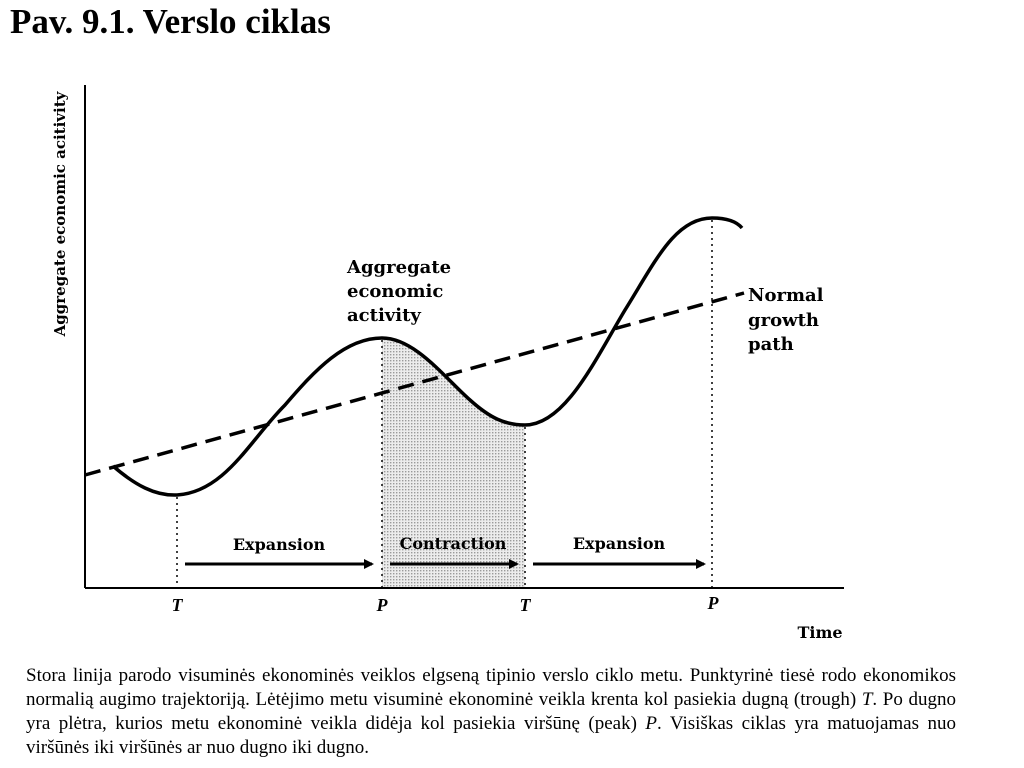 The image size is (1024, 768). What do you see at coordinates (651, 723) in the screenshot?
I see `caption-peak-symbol: P` at bounding box center [651, 723].